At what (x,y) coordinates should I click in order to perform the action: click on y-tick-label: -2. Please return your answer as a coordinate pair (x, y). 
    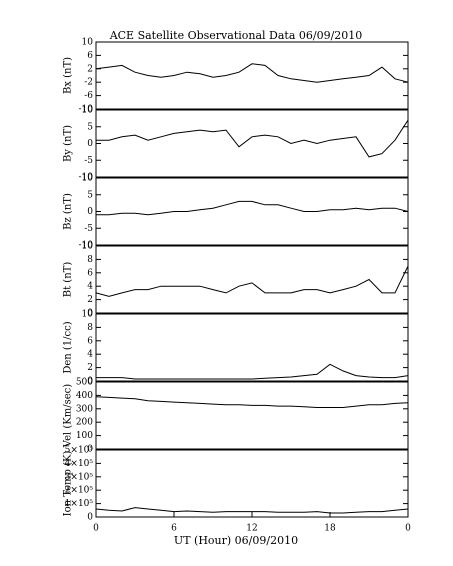
    Looking at the image, I should click on (88, 83).